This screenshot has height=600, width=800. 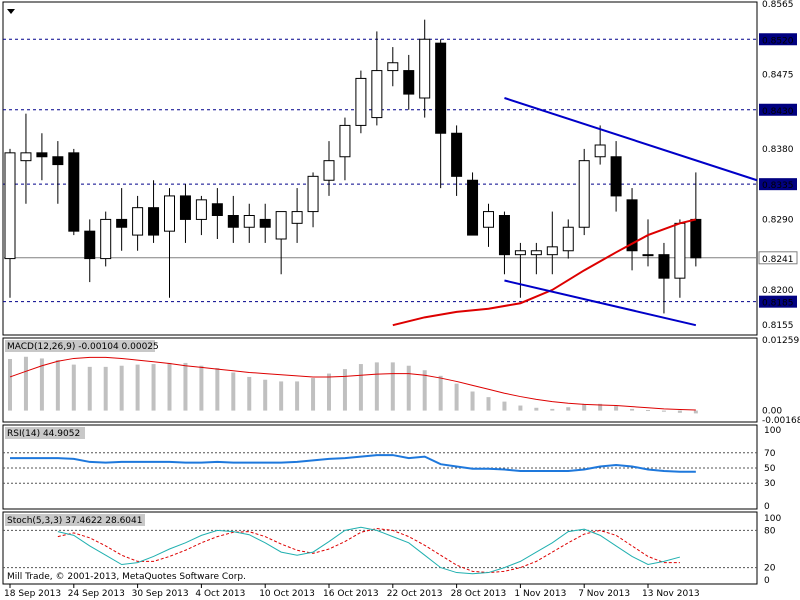 I want to click on moving-average-line, so click(x=544, y=272).